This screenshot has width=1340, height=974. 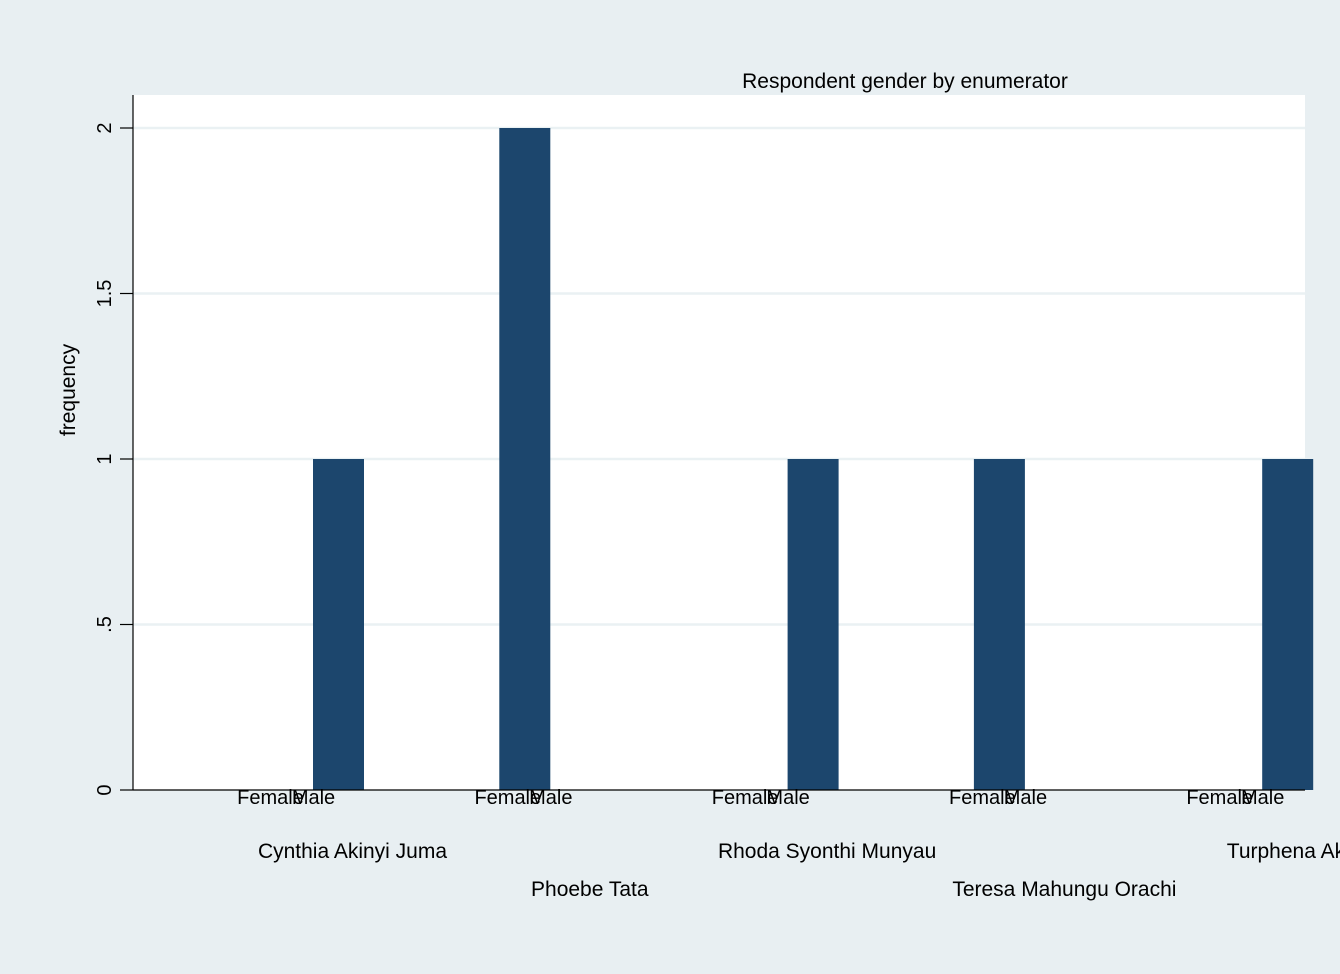 What do you see at coordinates (68, 389) in the screenshot?
I see `y-axis-label: frequency` at bounding box center [68, 389].